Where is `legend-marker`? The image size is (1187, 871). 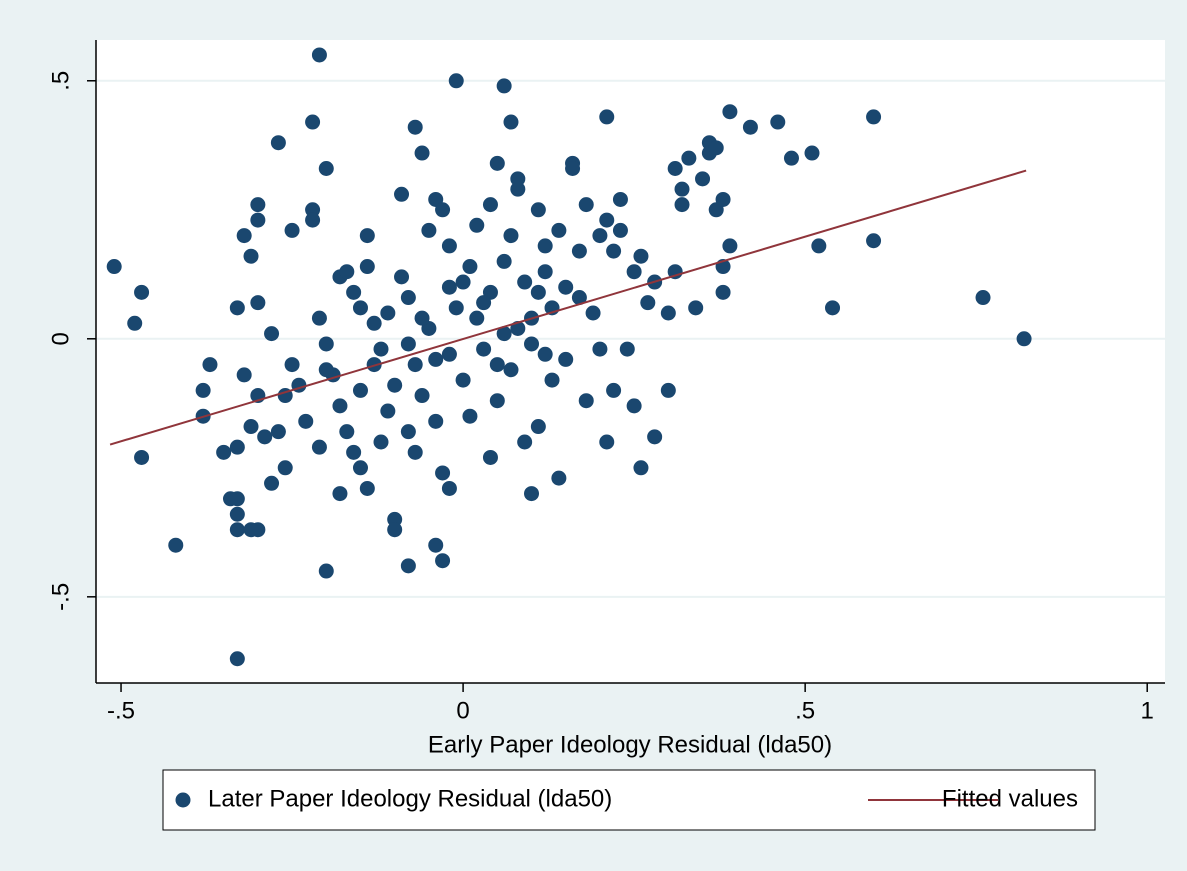 legend-marker is located at coordinates (183, 800).